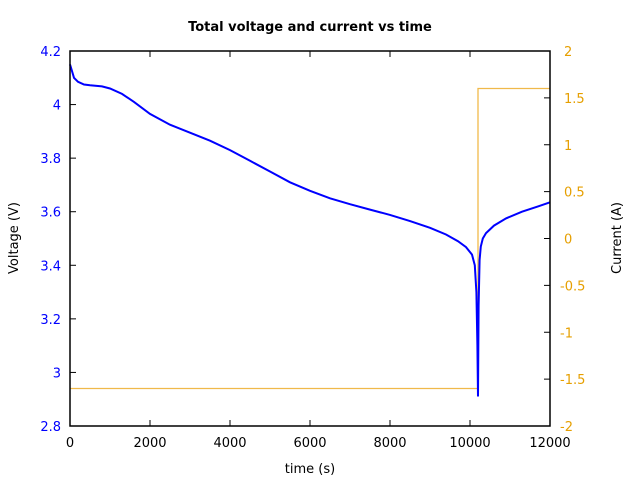  What do you see at coordinates (50, 266) in the screenshot?
I see `y-tick-label: 3.4` at bounding box center [50, 266].